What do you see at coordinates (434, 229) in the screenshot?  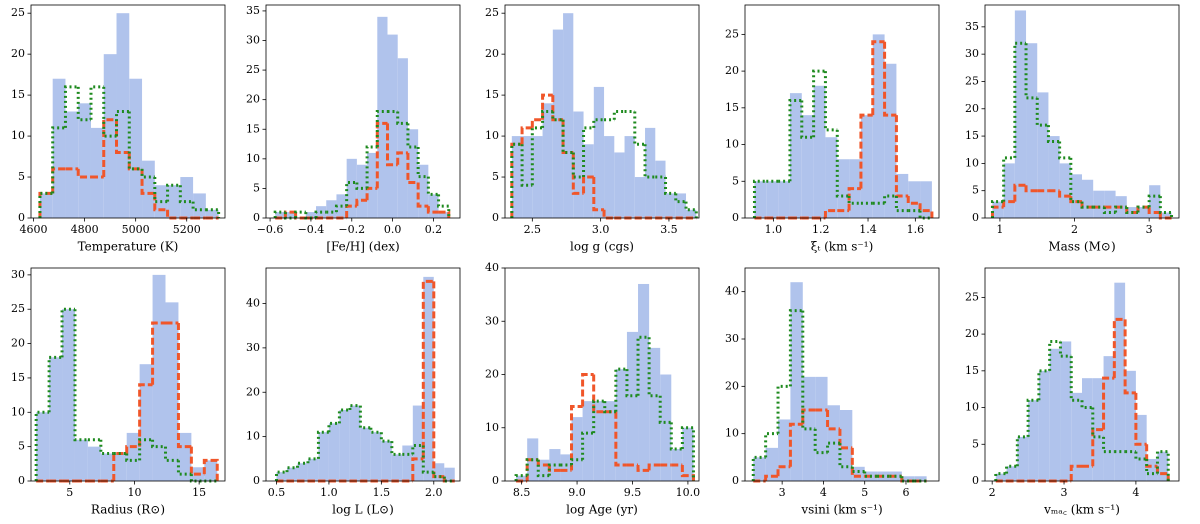 I see `x-tick-label: 0.2` at bounding box center [434, 229].